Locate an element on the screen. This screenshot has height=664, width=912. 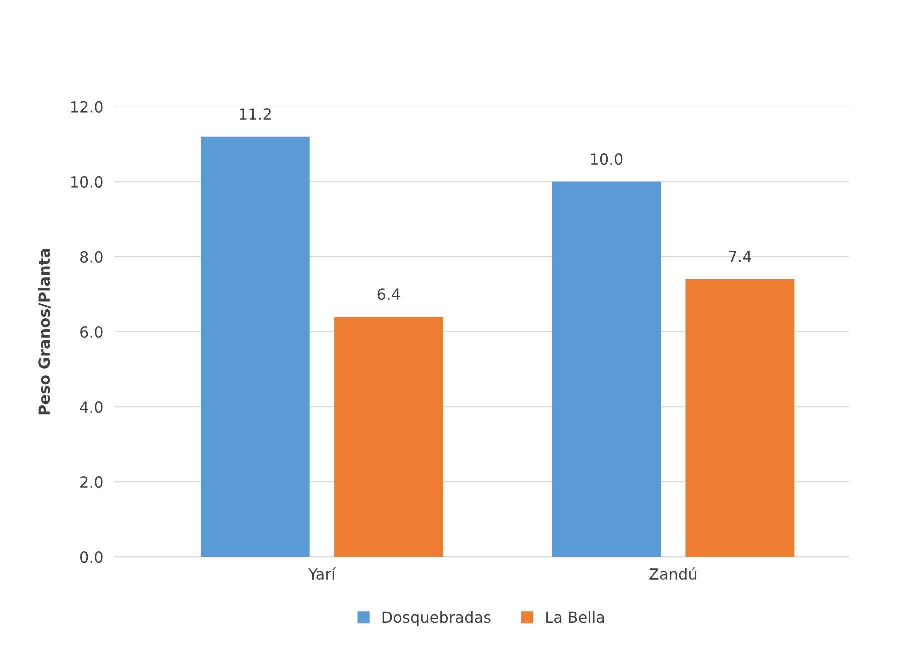
y-tick-label: 10.0 is located at coordinates (87, 182).